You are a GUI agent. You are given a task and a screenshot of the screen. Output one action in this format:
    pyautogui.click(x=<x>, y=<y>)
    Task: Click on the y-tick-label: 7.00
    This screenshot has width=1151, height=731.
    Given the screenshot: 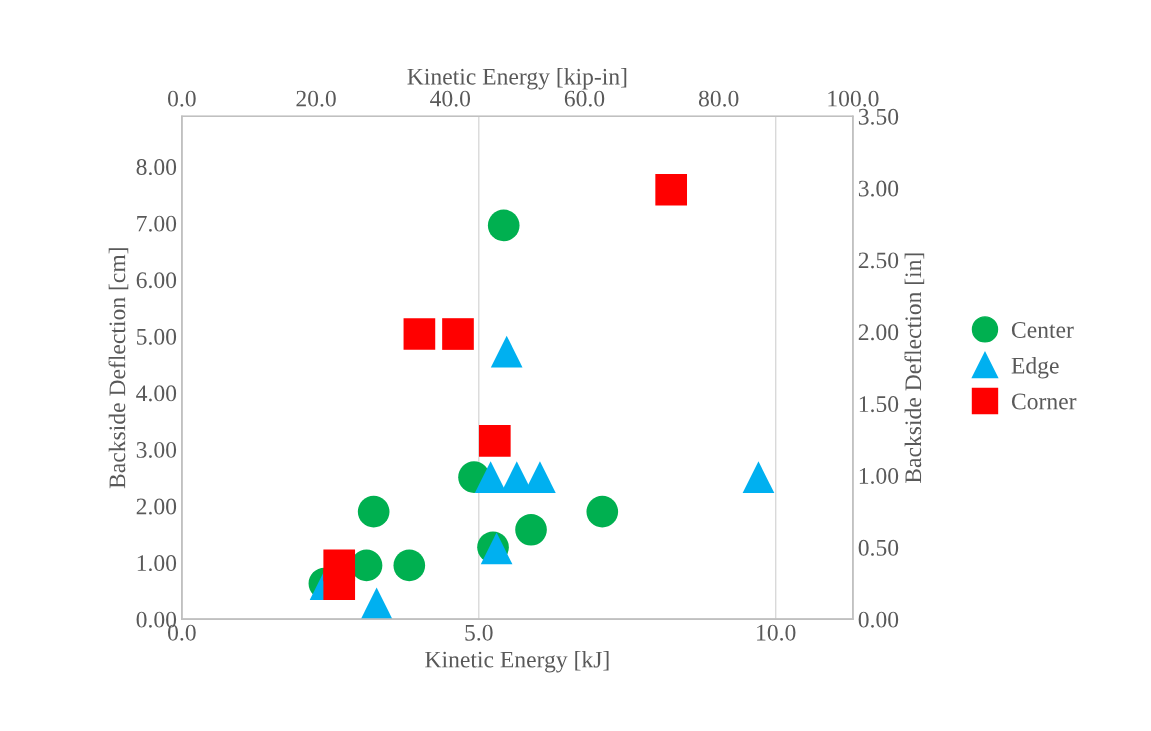 What is the action you would take?
    pyautogui.click(x=157, y=223)
    